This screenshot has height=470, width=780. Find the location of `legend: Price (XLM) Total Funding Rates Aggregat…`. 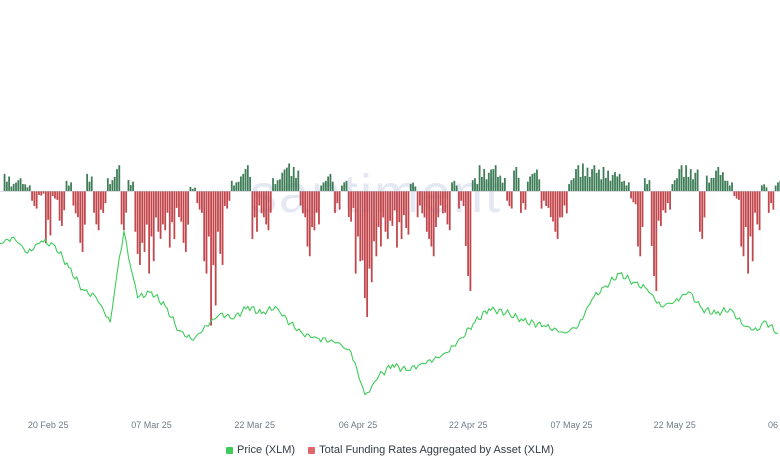

legend: Price (XLM) Total Funding Rates Aggregat… is located at coordinates (390, 450).